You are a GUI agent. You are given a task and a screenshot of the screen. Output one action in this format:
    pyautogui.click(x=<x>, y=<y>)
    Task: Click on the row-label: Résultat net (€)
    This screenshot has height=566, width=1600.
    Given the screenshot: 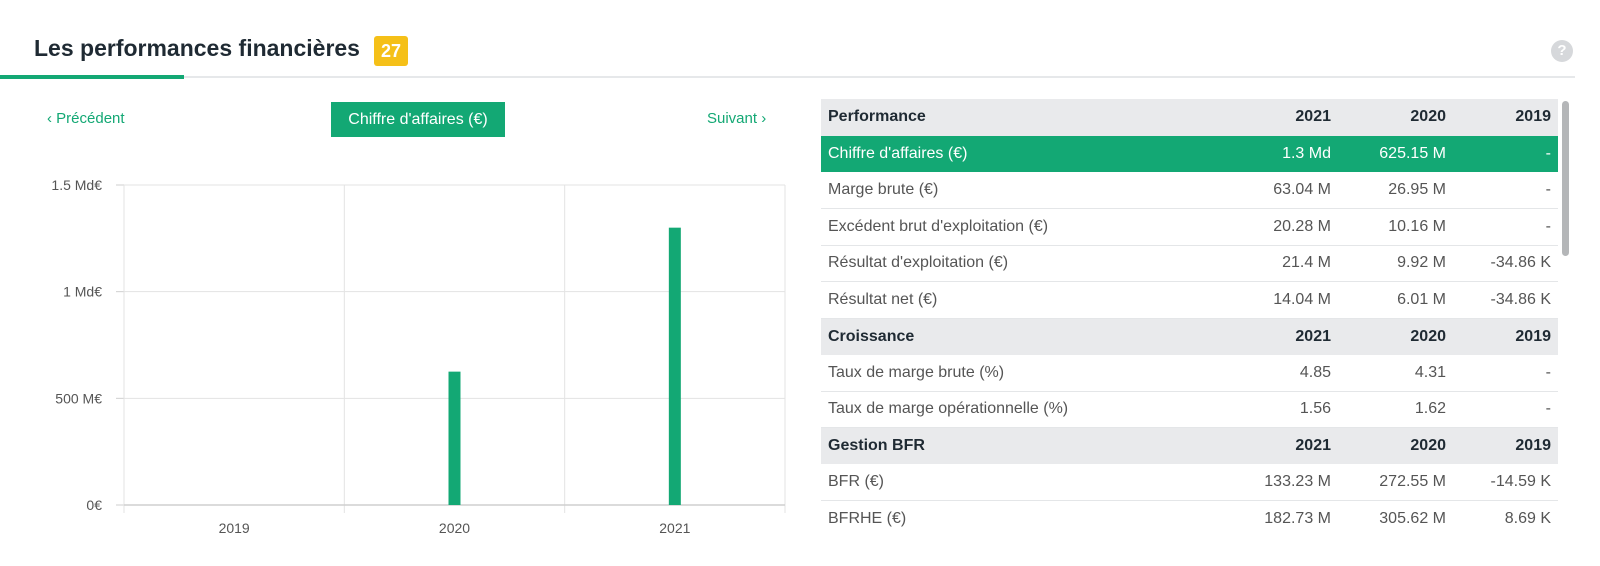 What is the action you would take?
    pyautogui.click(x=1019, y=300)
    